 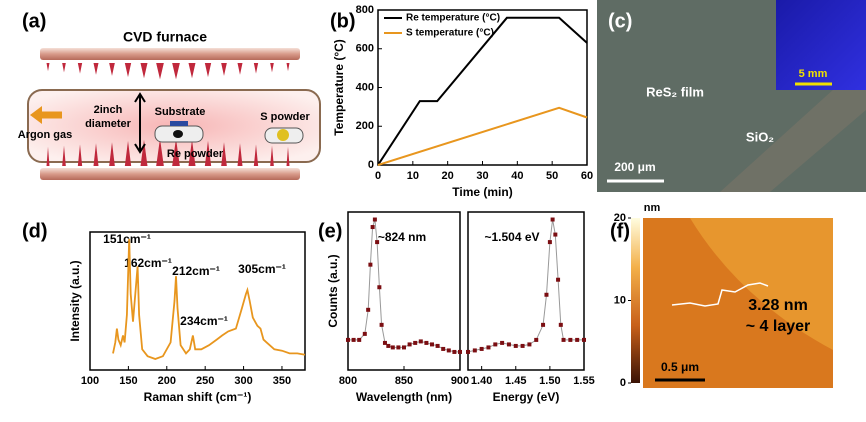 What do you see at coordinates (587, 176) in the screenshot?
I see `x-tick-label: 60` at bounding box center [587, 176].